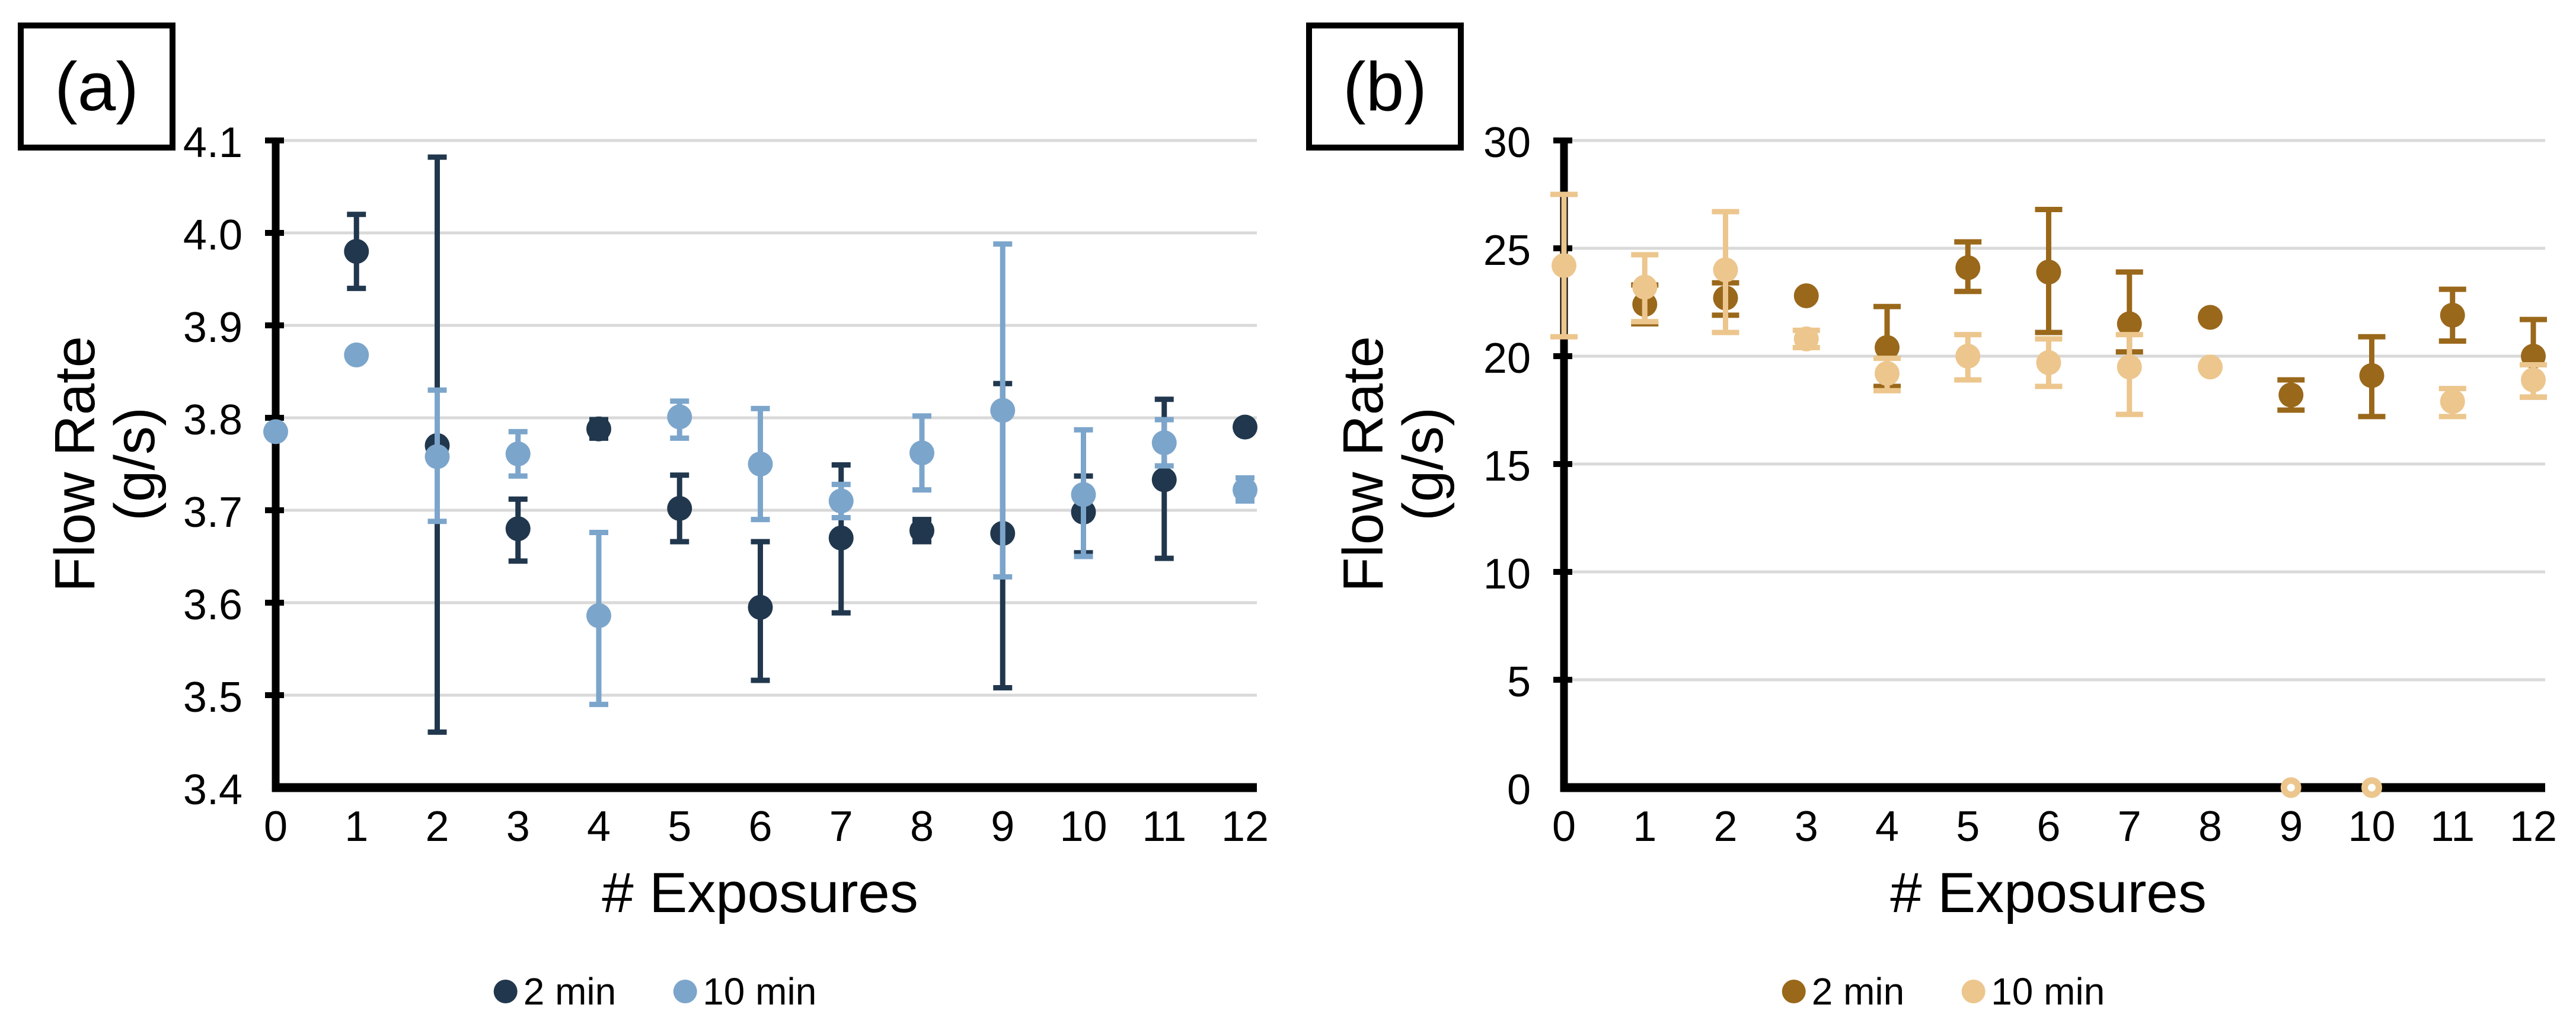 The image size is (2576, 1030). Describe the element at coordinates (2048, 893) in the screenshot. I see `panel-b-x-axis-title: # Exposures` at that location.